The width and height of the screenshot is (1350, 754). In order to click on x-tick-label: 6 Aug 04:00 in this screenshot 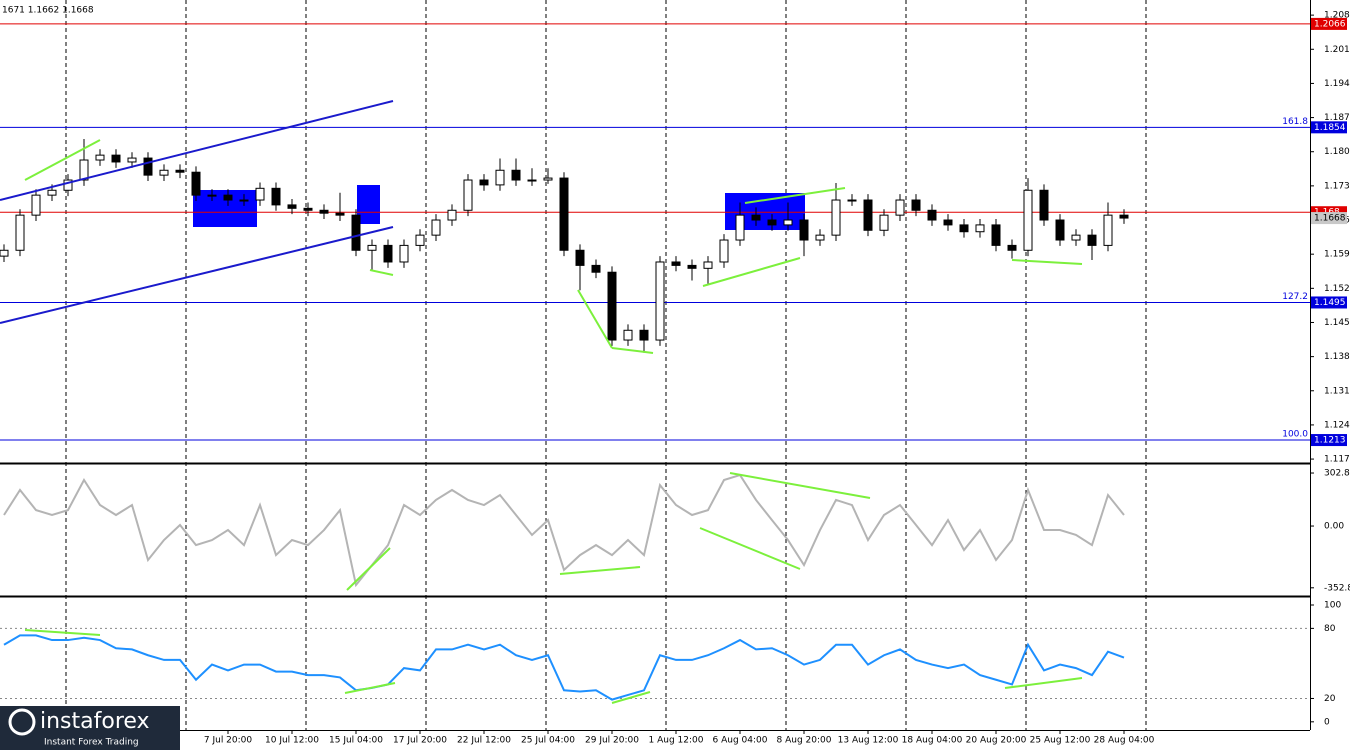, I will do `click(740, 741)`.